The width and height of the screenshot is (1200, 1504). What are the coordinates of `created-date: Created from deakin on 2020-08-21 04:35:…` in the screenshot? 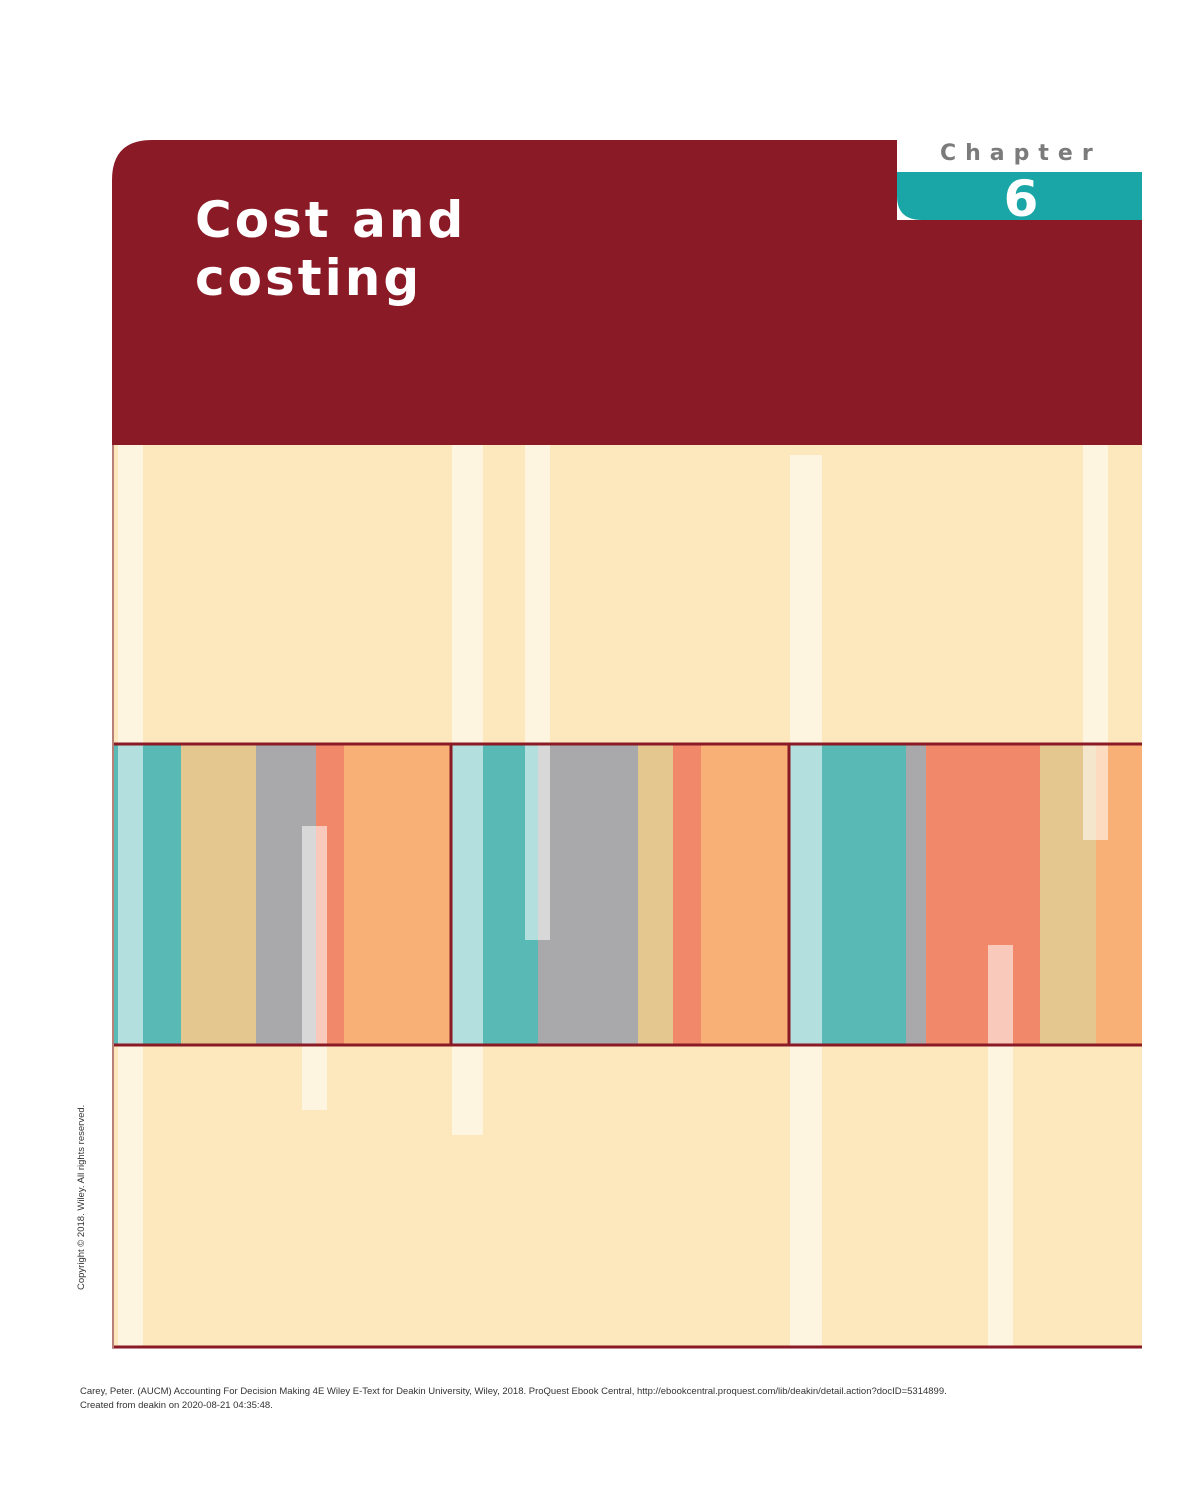 It's located at (176, 1405).